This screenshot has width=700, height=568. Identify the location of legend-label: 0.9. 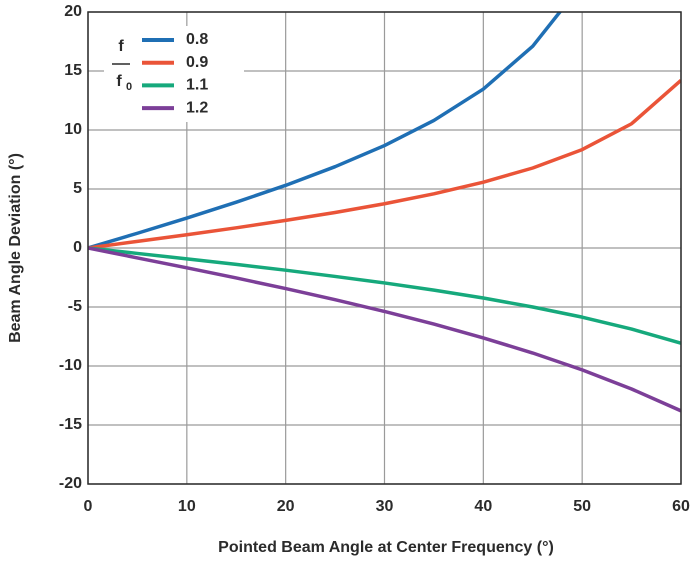
(197, 62).